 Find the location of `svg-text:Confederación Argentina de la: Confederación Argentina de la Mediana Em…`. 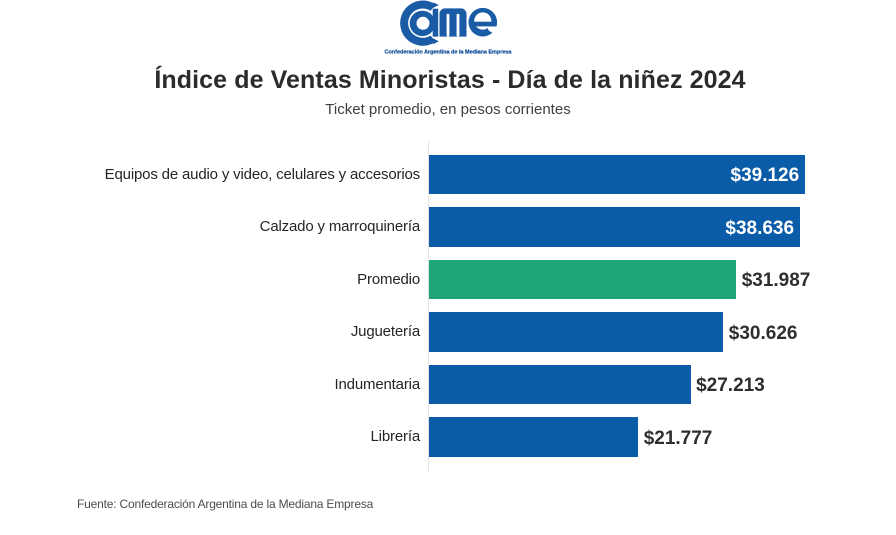

svg-text:Confederación Argentina de la: Confederación Argentina de la Mediana Em… is located at coordinates (449, 52).